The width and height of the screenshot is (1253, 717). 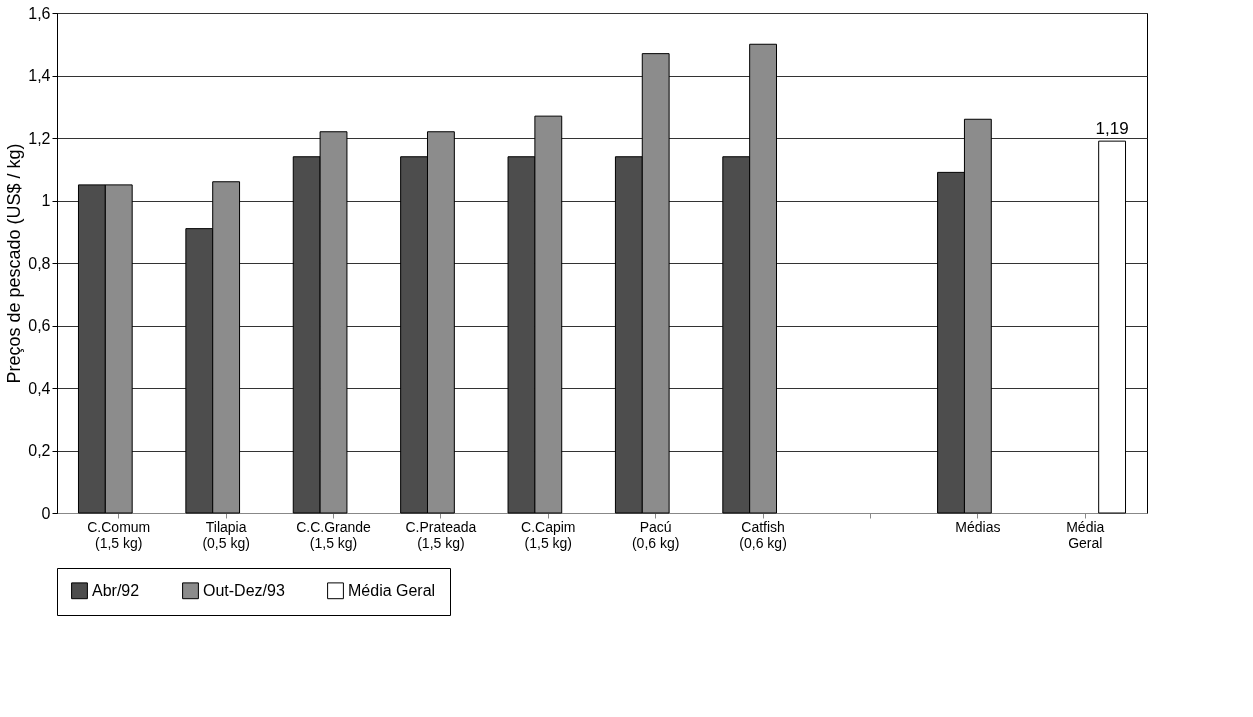 What do you see at coordinates (226, 534) in the screenshot?
I see `x-tick-label: Tilapia (0,5 kg)` at bounding box center [226, 534].